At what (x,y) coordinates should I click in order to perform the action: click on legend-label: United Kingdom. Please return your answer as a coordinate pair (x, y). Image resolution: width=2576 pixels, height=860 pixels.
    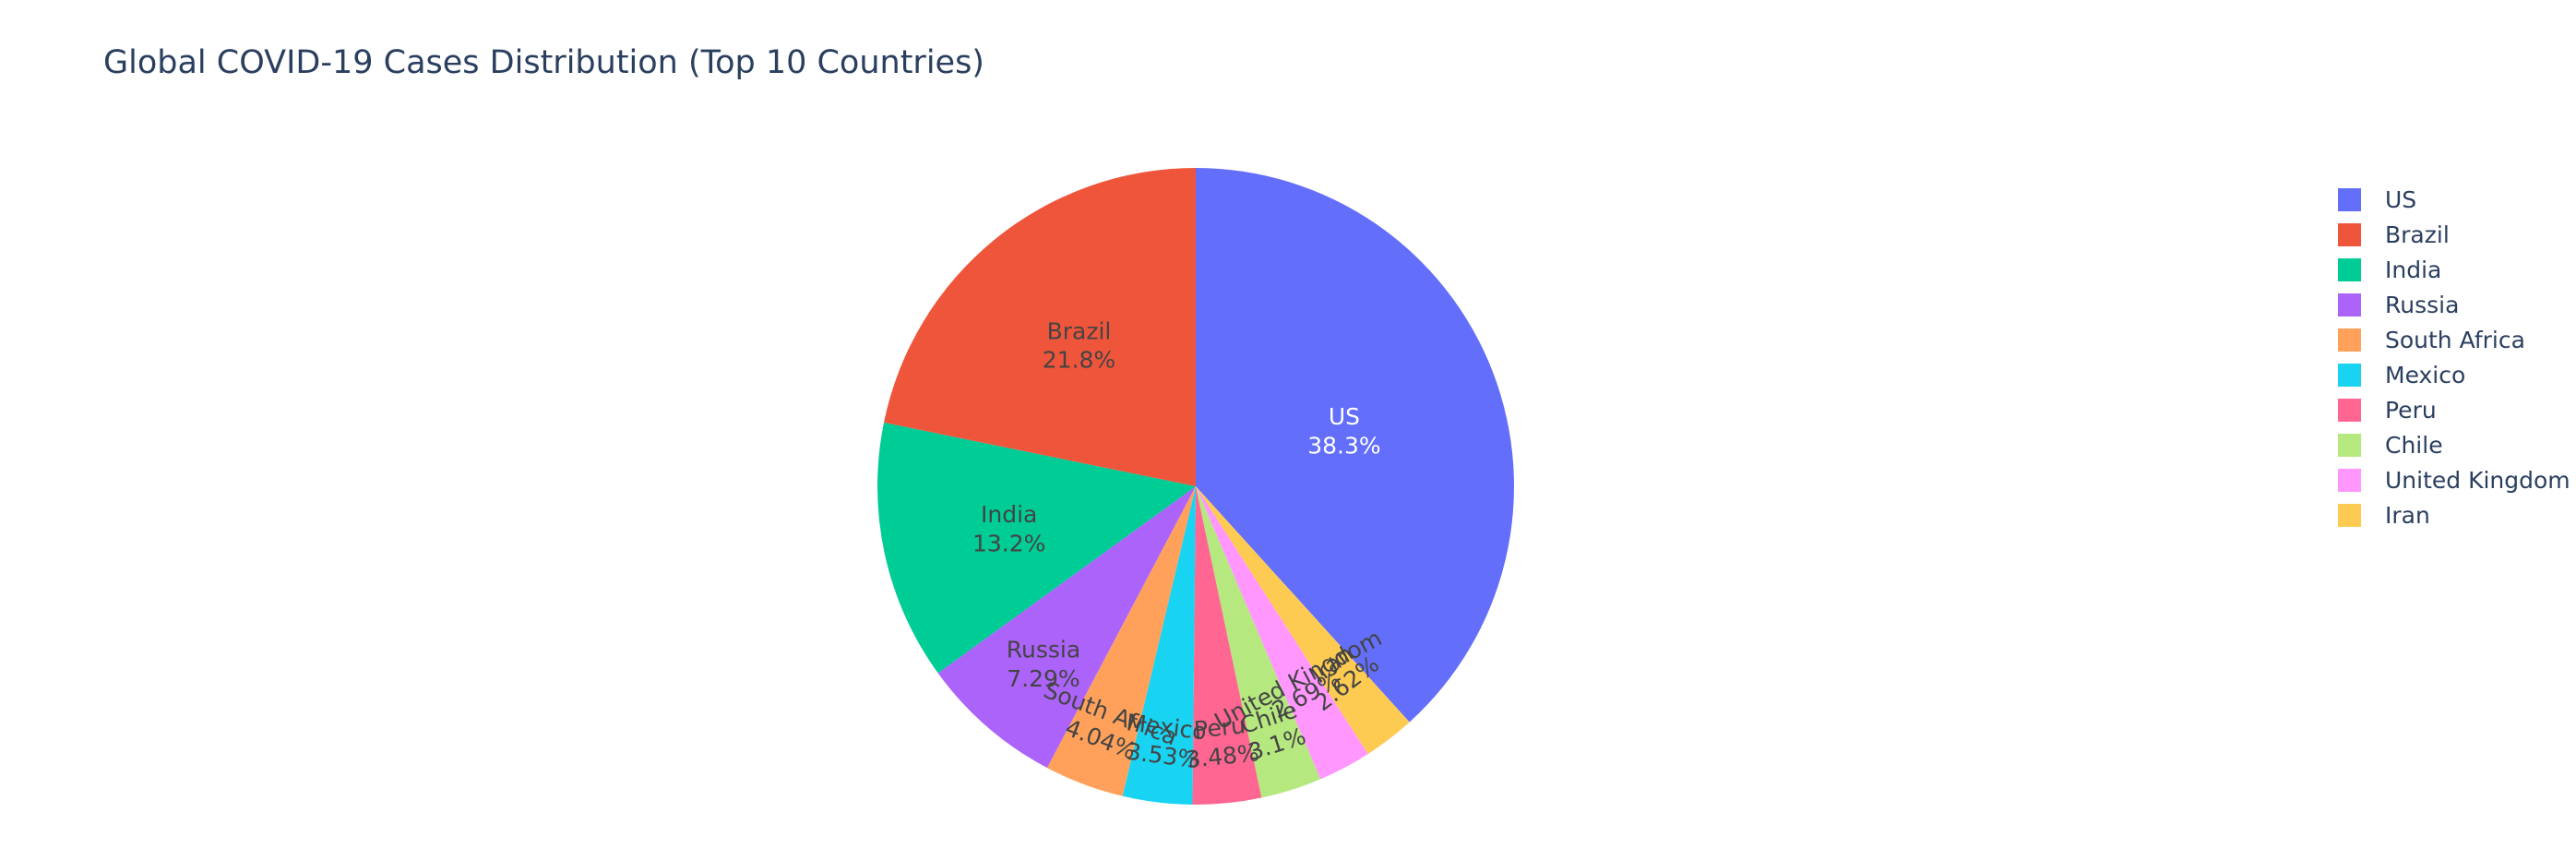
    Looking at the image, I should click on (2478, 480).